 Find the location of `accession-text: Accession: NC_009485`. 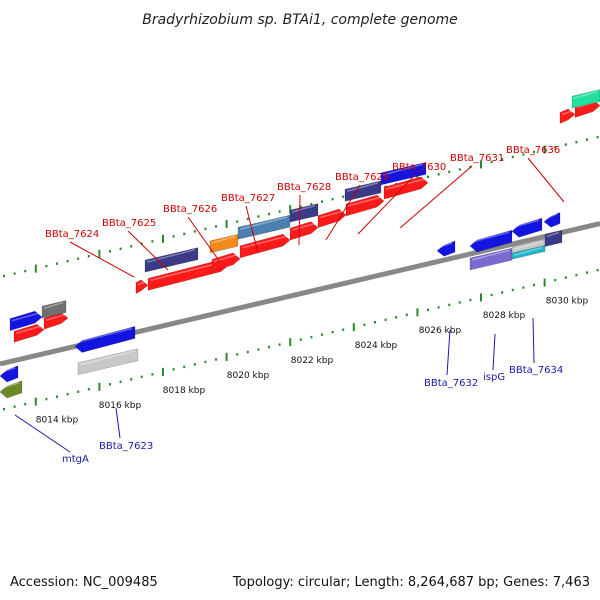

accession-text: Accession: NC_009485 is located at coordinates (84, 582).